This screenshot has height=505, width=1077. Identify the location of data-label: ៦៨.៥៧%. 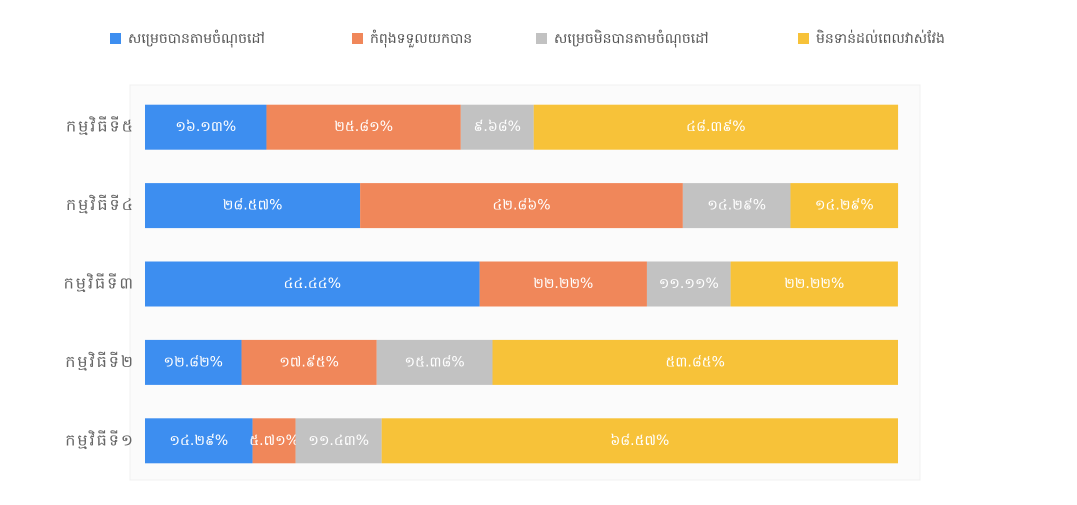
(639, 441).